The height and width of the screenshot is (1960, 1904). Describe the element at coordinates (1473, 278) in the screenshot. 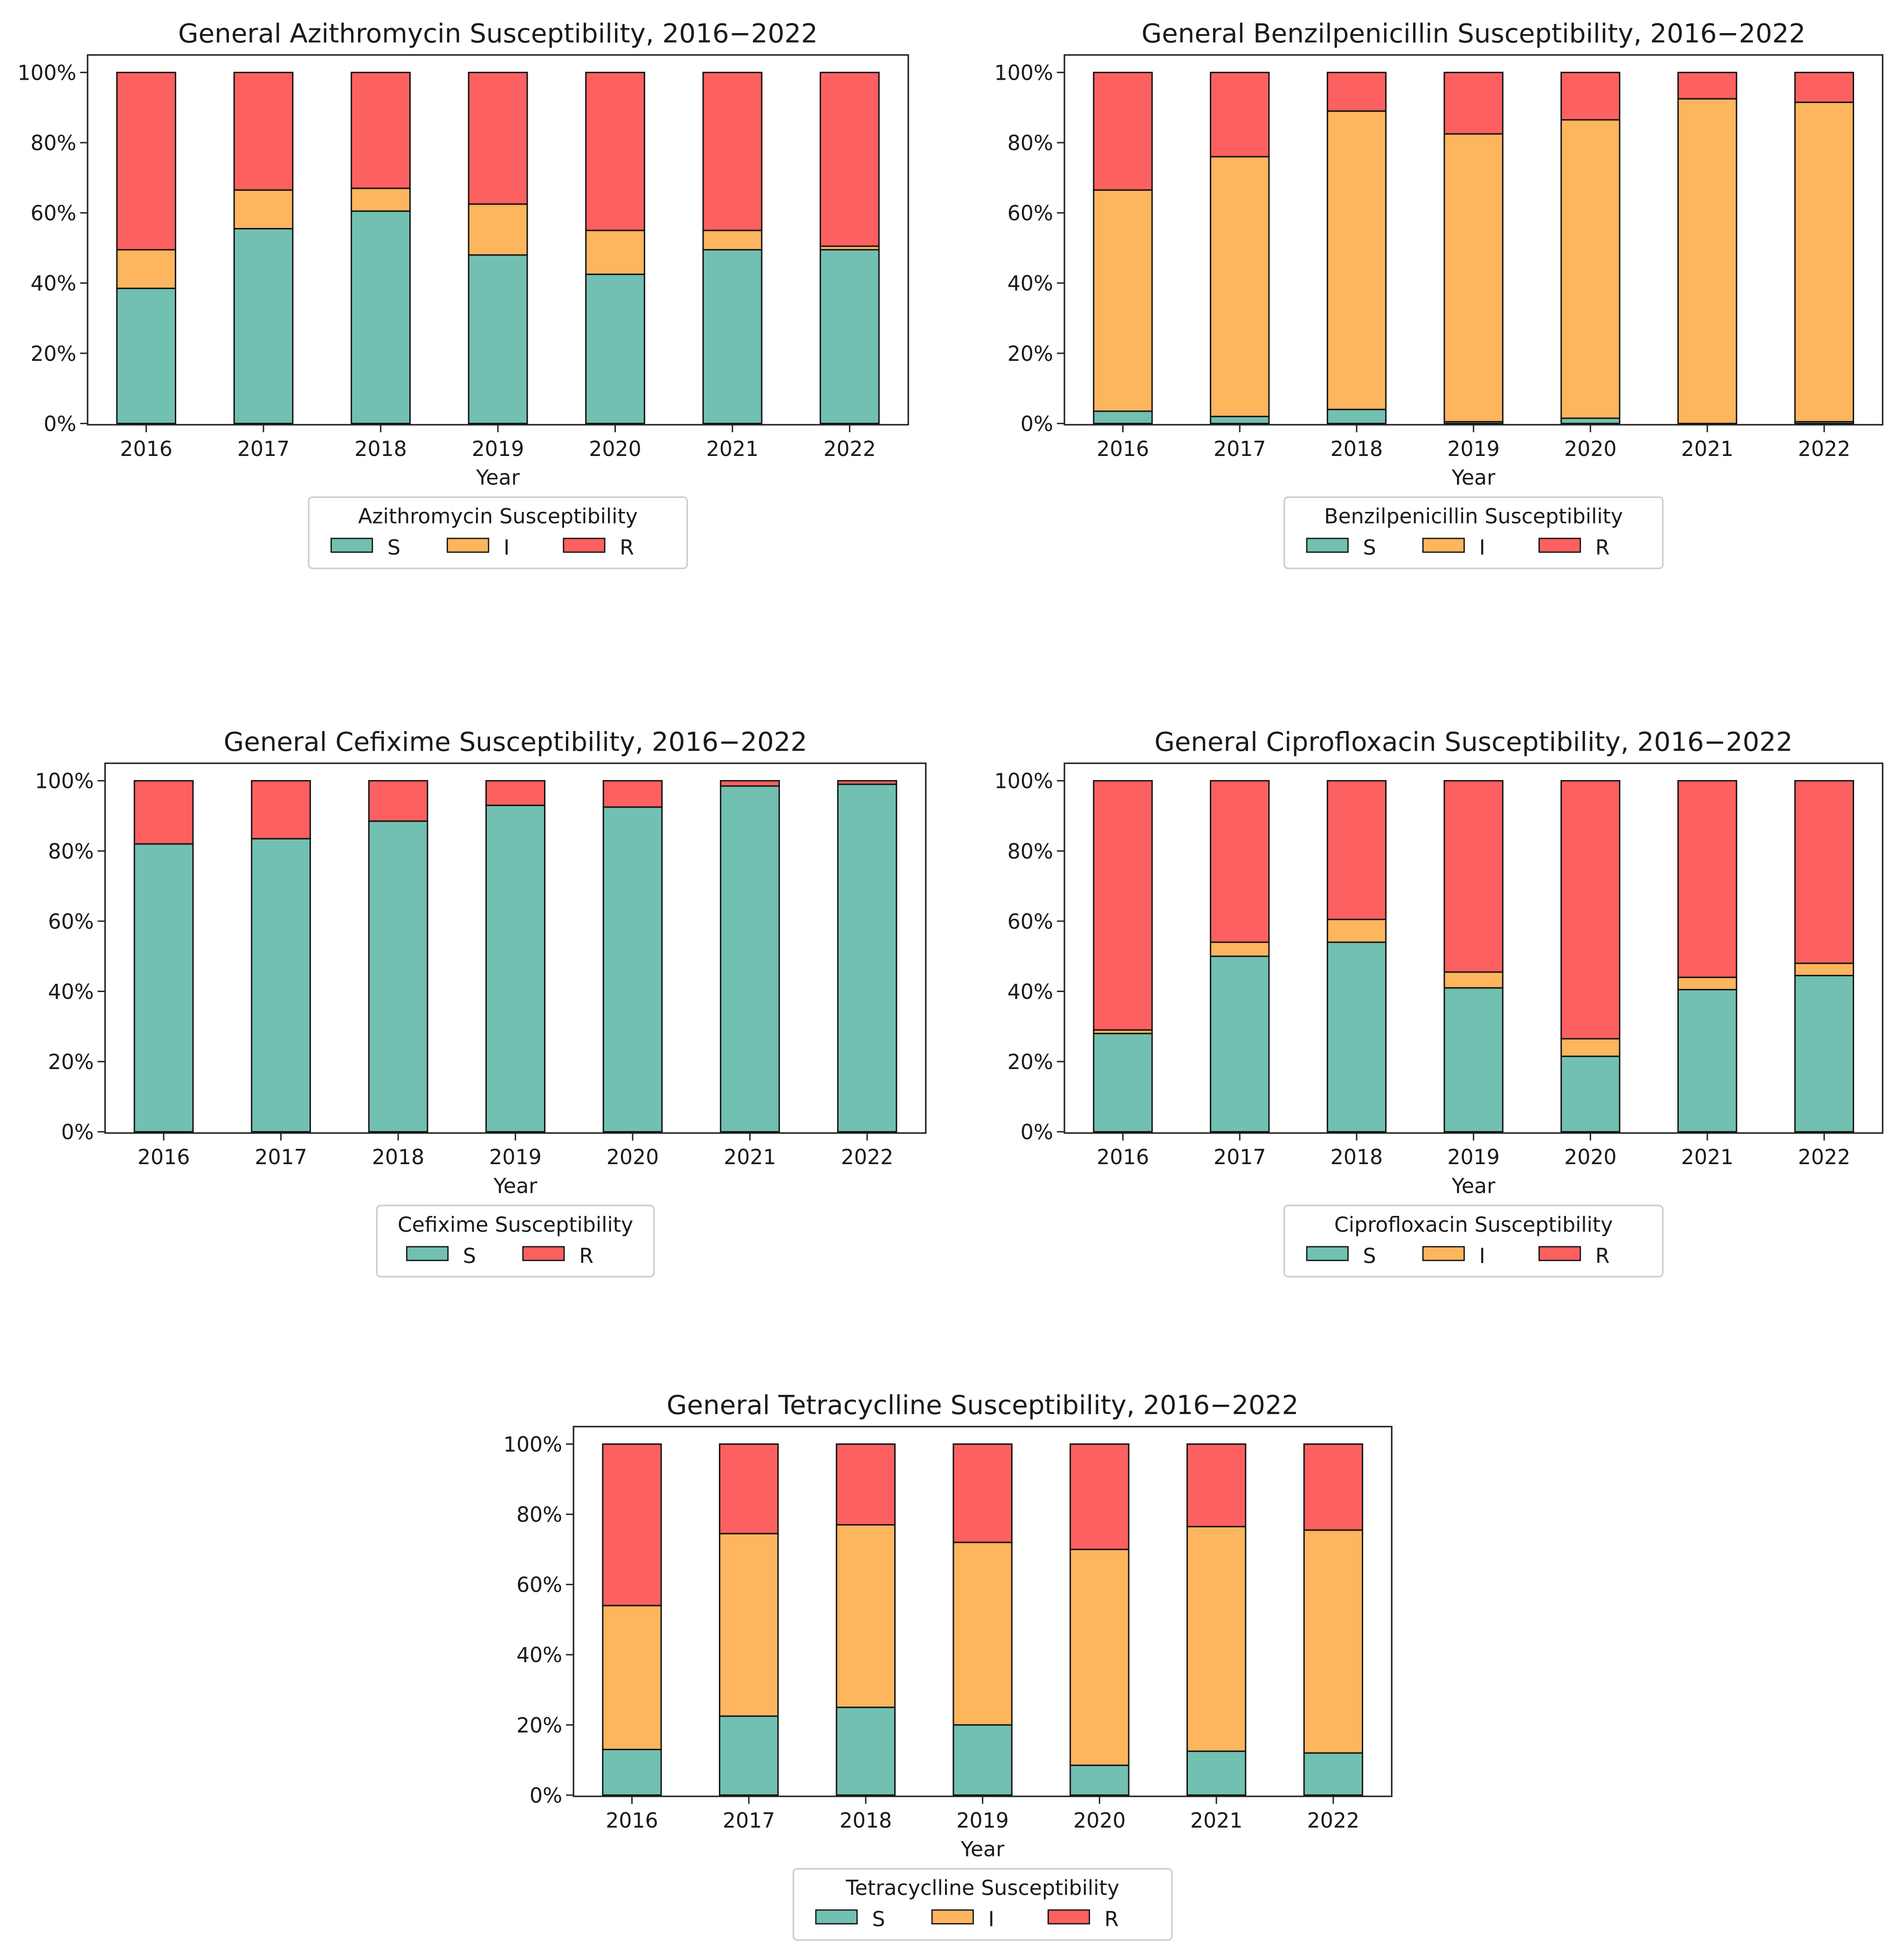

I see `bar-I-2019` at that location.